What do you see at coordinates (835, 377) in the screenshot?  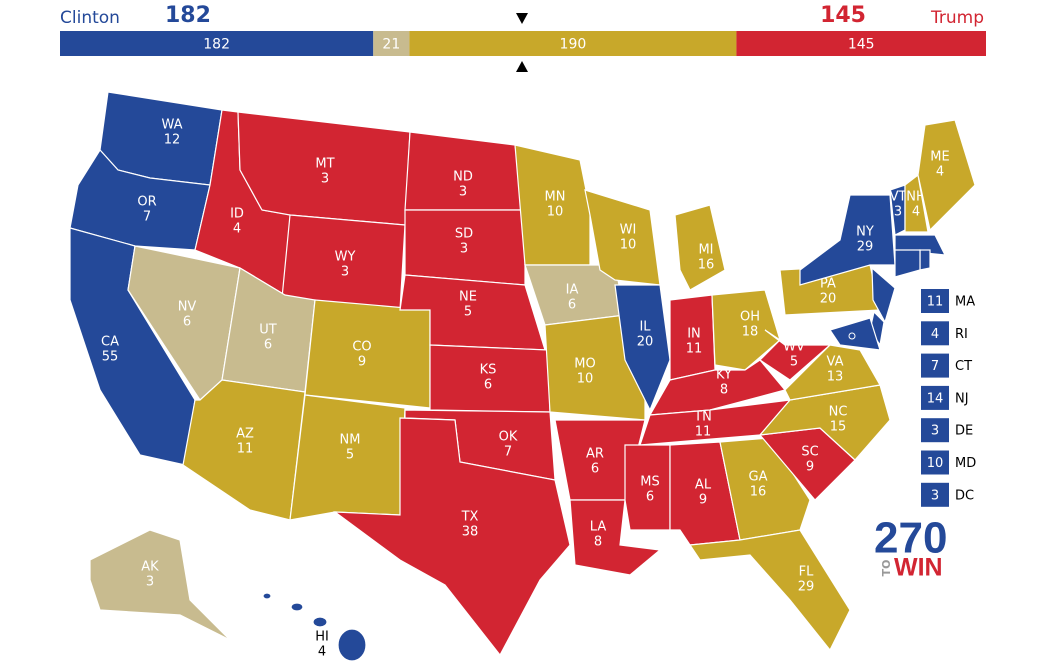 I see `state-votes: 13` at bounding box center [835, 377].